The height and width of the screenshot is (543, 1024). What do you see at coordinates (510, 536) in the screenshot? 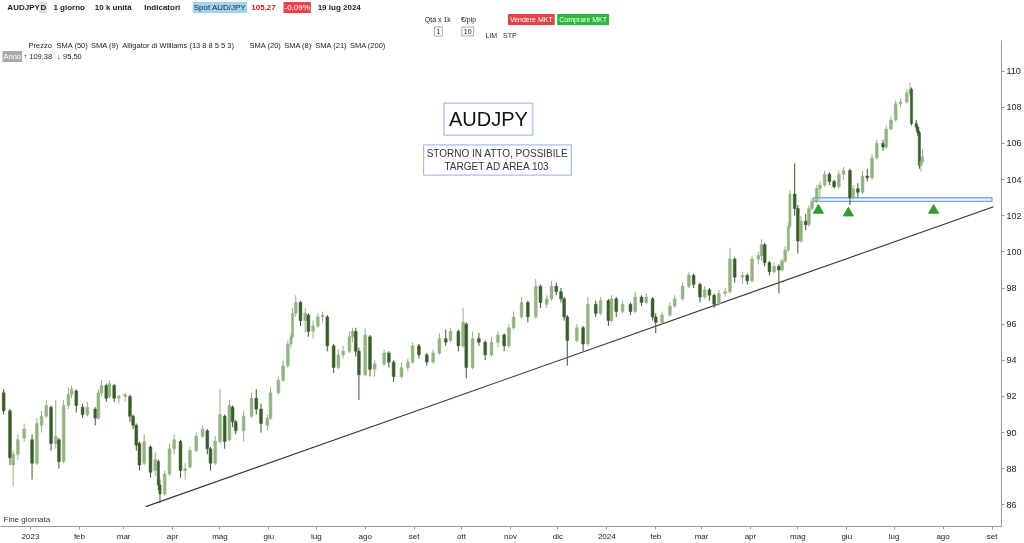
I see `x-tick-label: nov` at bounding box center [510, 536].